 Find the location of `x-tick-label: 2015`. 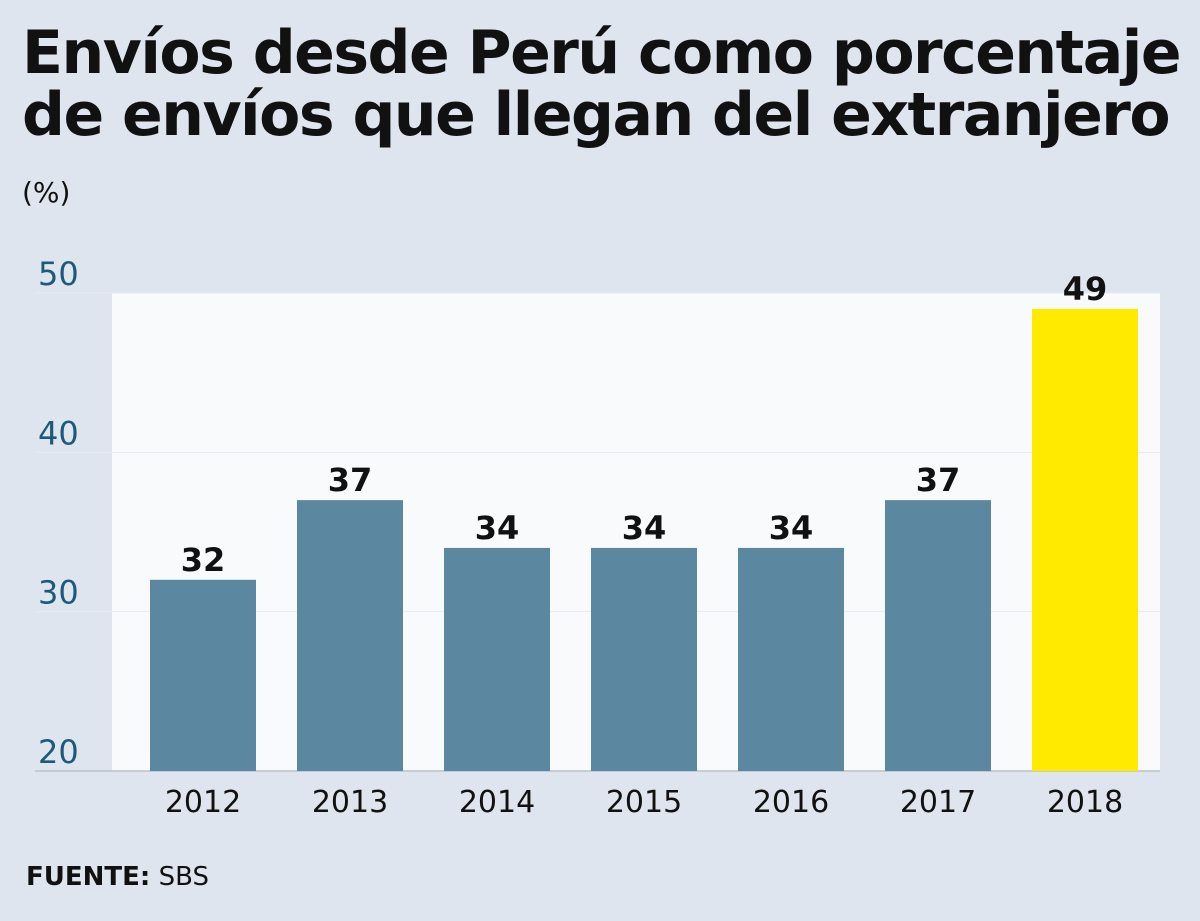

x-tick-label: 2015 is located at coordinates (644, 802).